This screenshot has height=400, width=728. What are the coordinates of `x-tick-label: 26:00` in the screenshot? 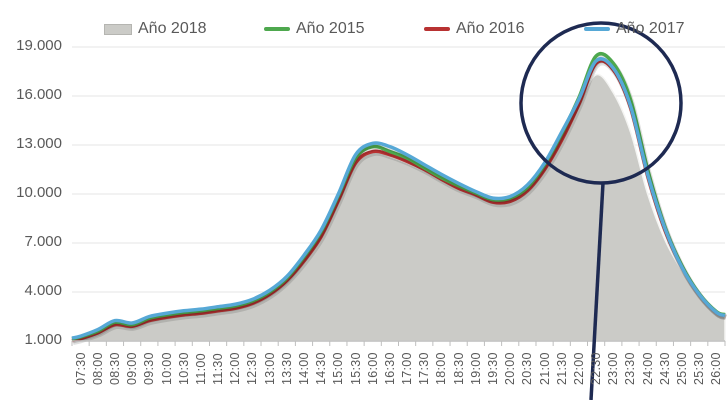 It's located at (716, 368).